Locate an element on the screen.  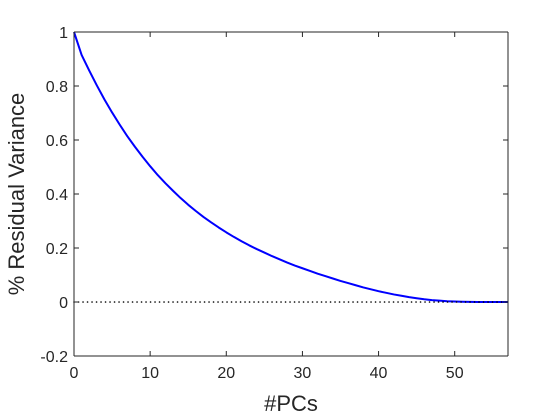
y-tick-label: 0 is located at coordinates (63, 303).